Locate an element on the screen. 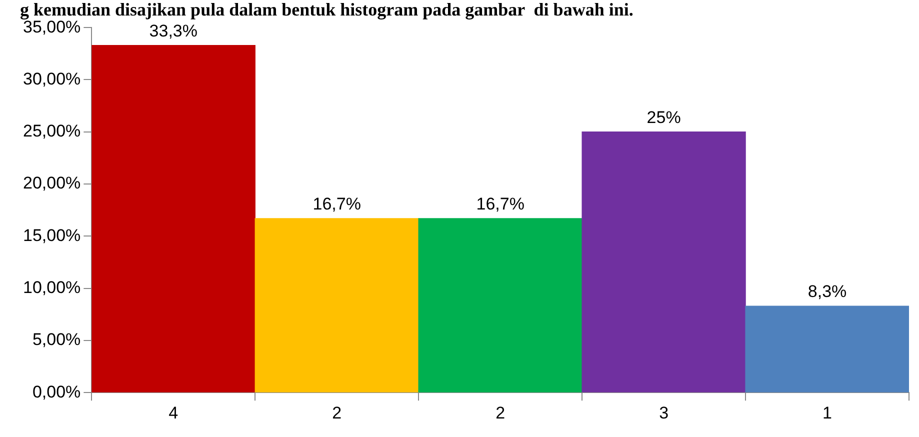 The width and height of the screenshot is (919, 437). y-tick-label: 15,00% is located at coordinates (51, 235).